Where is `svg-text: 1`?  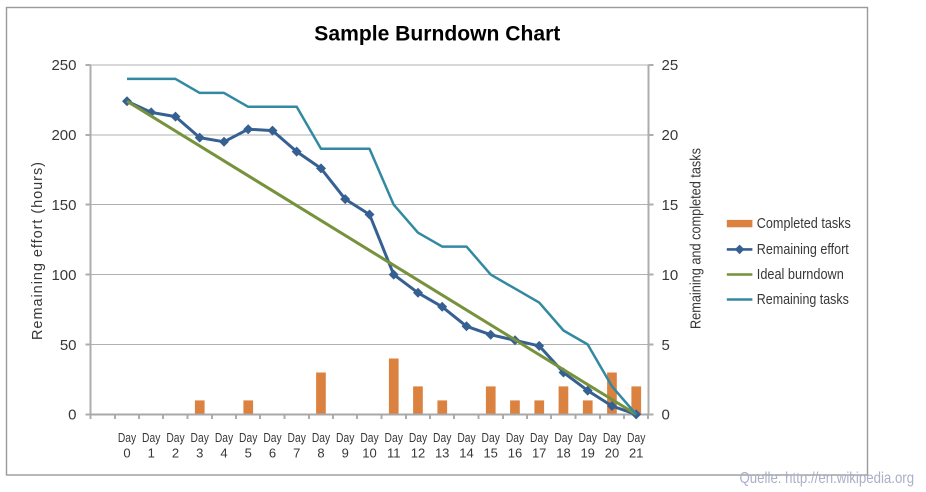 svg-text: 1 is located at coordinates (151, 452).